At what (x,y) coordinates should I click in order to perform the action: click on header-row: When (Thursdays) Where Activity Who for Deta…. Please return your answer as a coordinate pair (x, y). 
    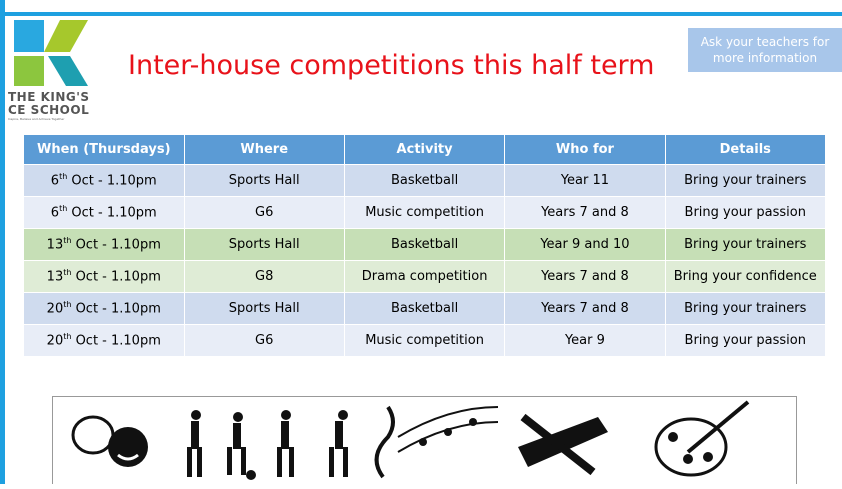
    Looking at the image, I should click on (425, 149).